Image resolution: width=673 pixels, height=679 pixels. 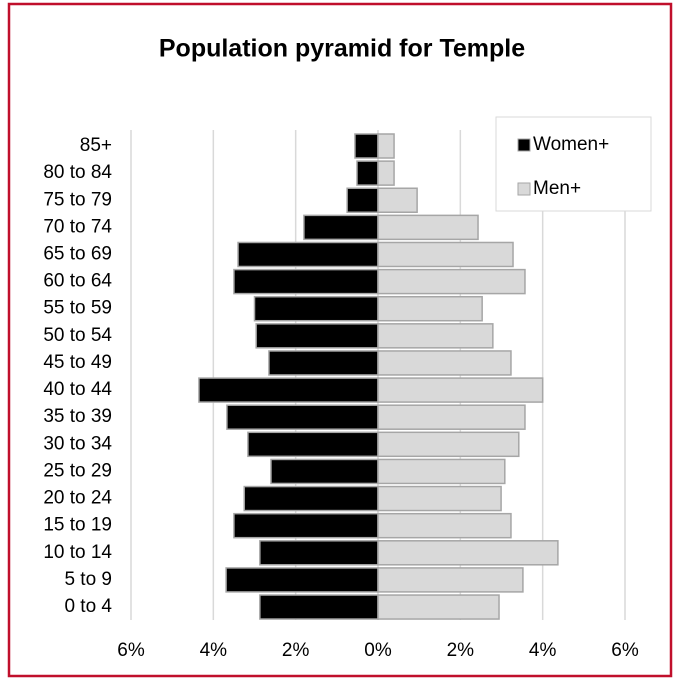 I want to click on legend-label: Men+, so click(x=557, y=188).